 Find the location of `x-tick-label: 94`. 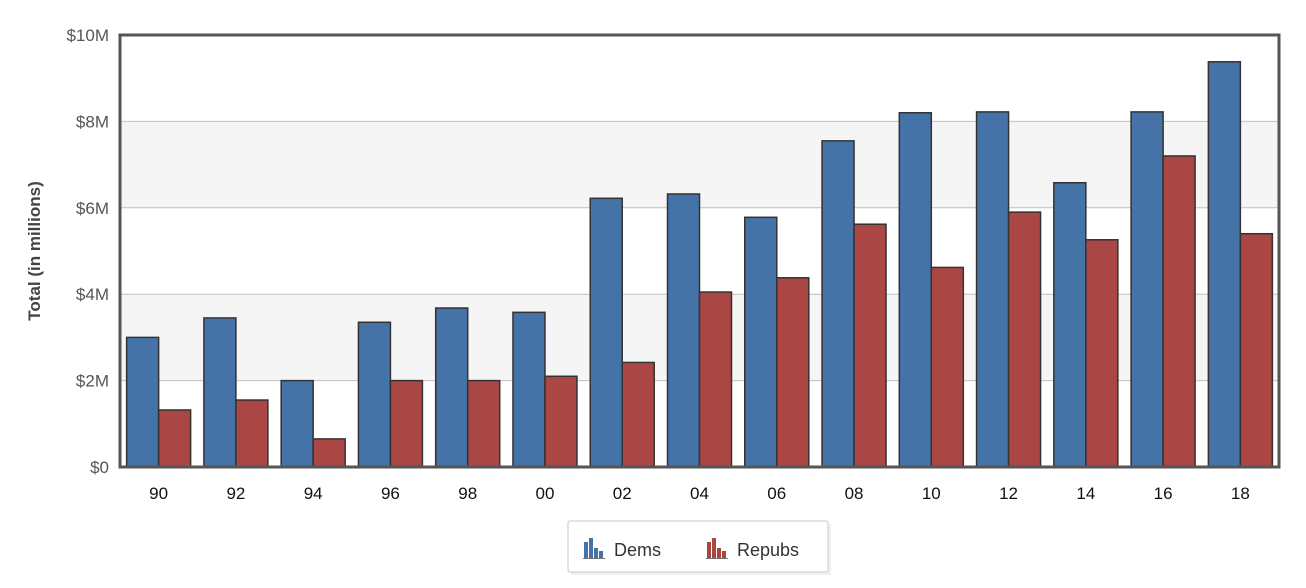

x-tick-label: 94 is located at coordinates (313, 493).